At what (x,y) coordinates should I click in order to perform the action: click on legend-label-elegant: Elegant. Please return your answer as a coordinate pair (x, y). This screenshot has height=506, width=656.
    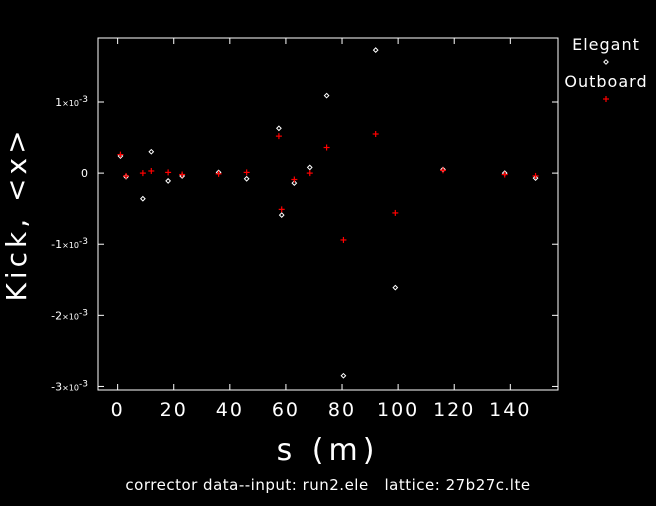
    Looking at the image, I should click on (606, 44).